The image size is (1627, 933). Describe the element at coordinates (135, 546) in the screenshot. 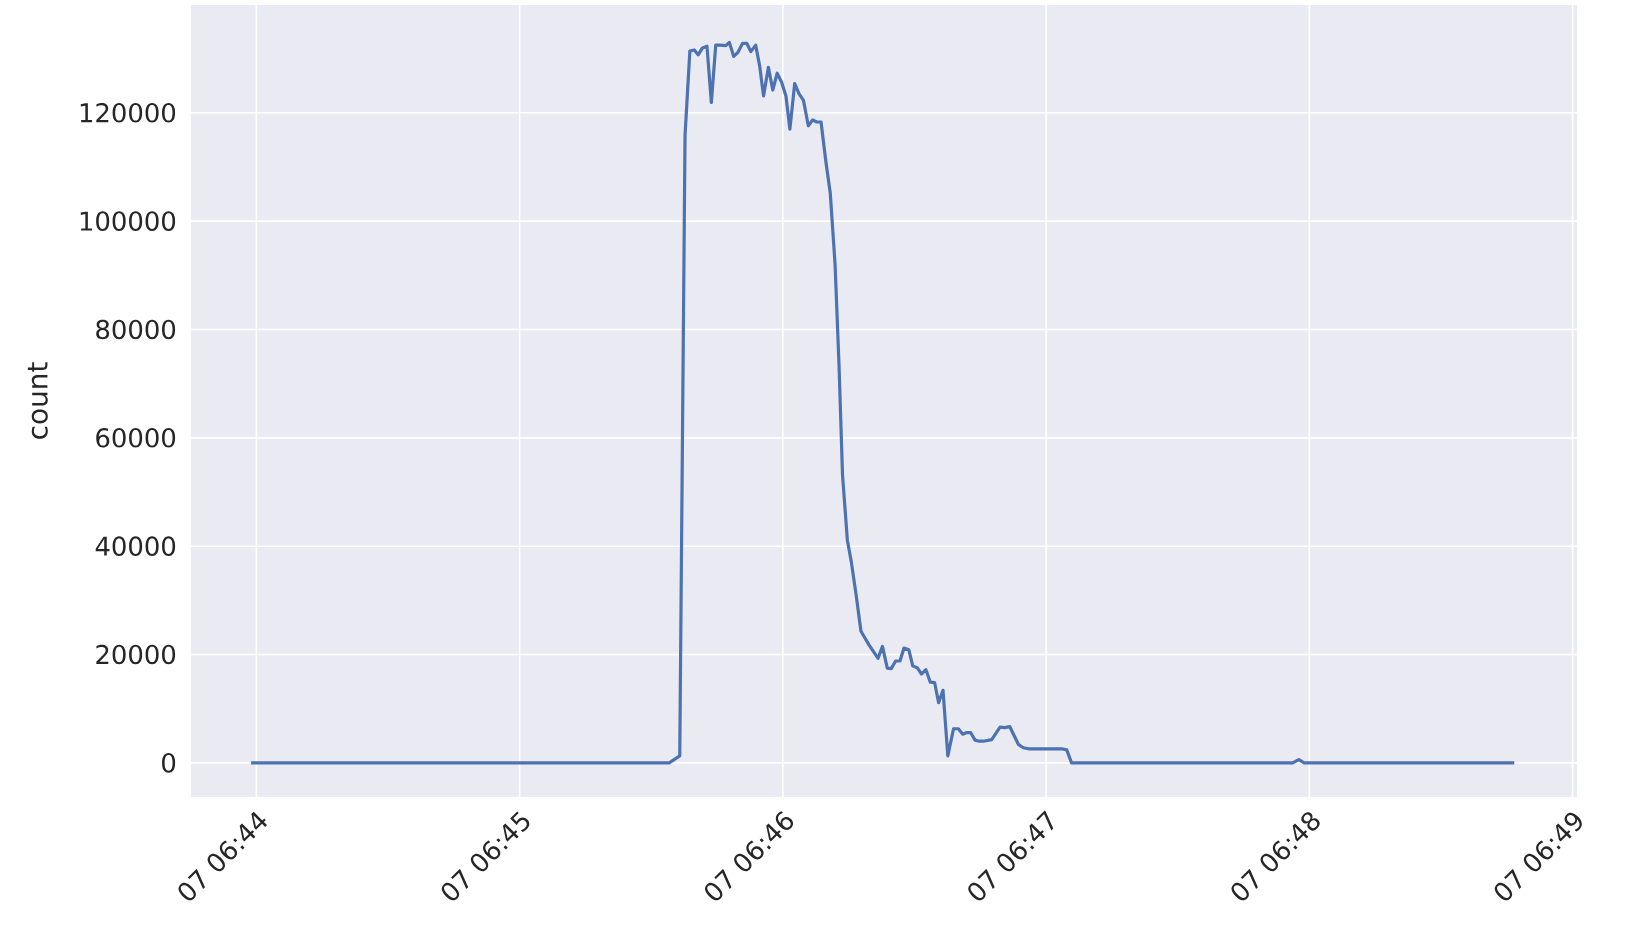

I see `y-tick-label: 40000` at that location.